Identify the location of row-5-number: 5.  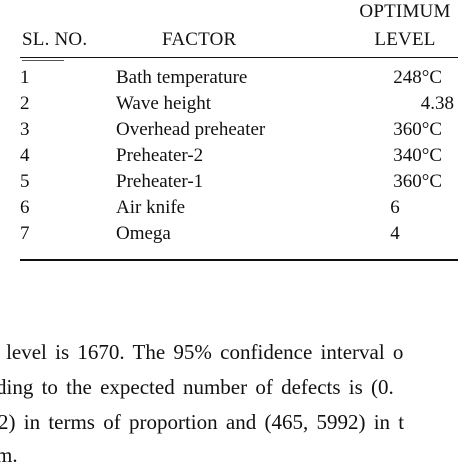
(25, 181).